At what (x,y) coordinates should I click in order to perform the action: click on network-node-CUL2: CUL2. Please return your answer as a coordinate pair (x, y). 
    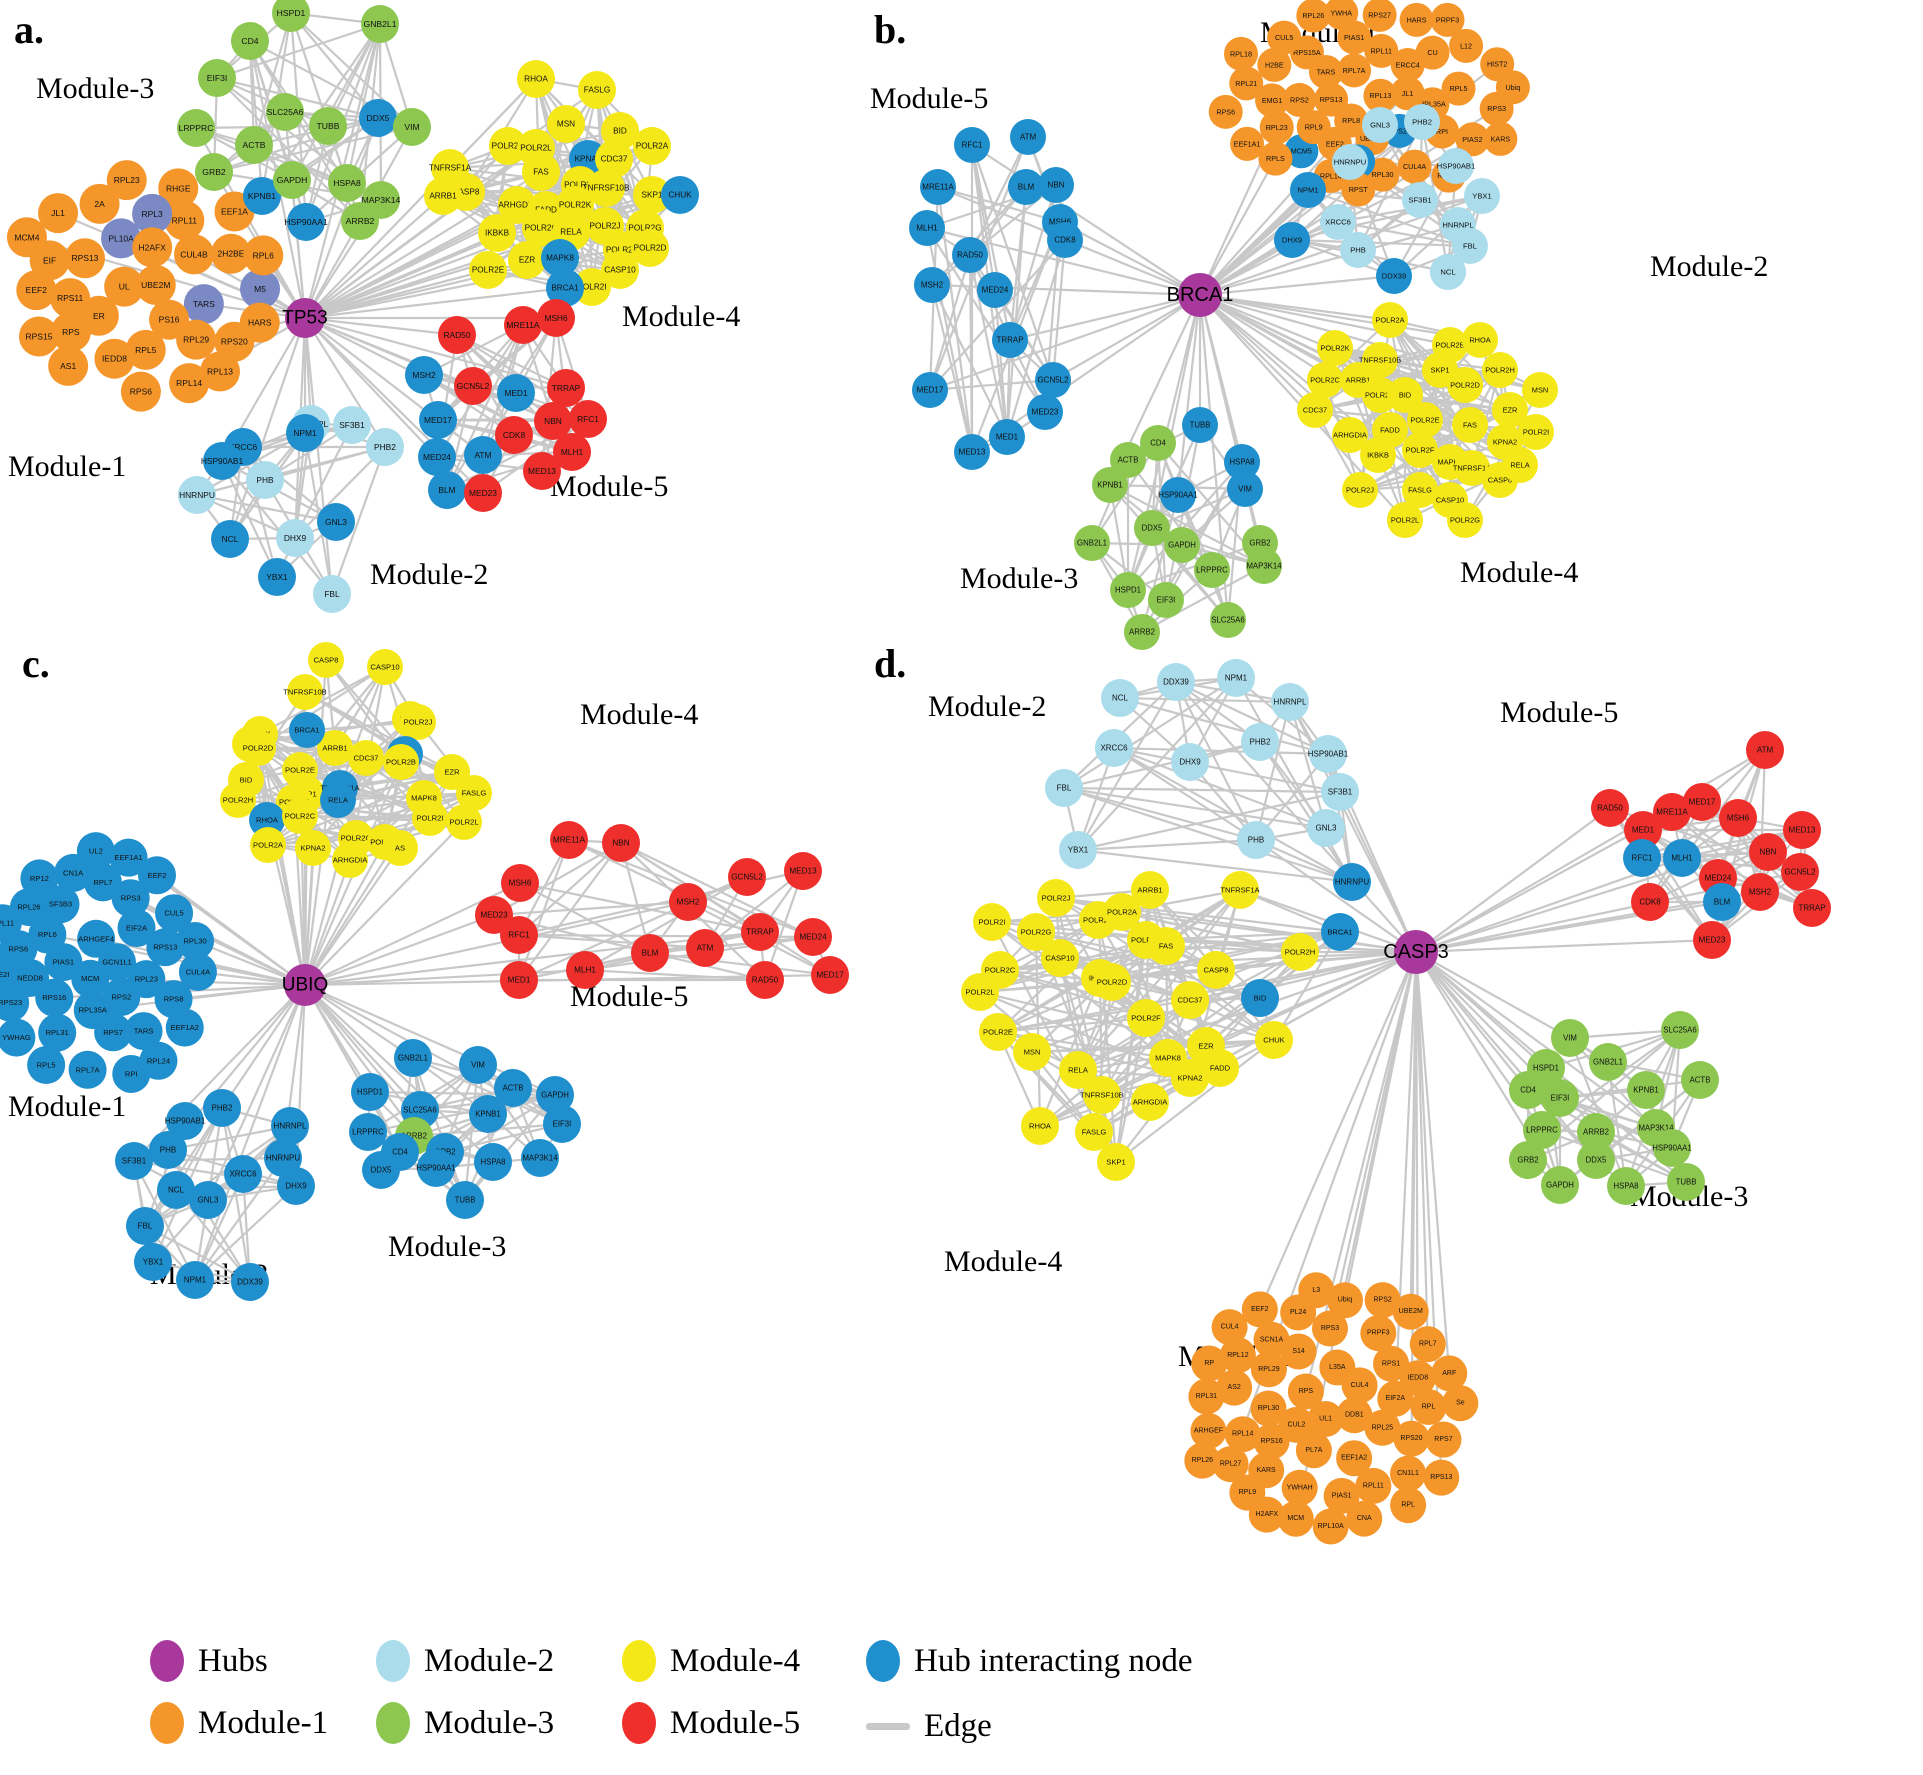
    Looking at the image, I should click on (1296, 1424).